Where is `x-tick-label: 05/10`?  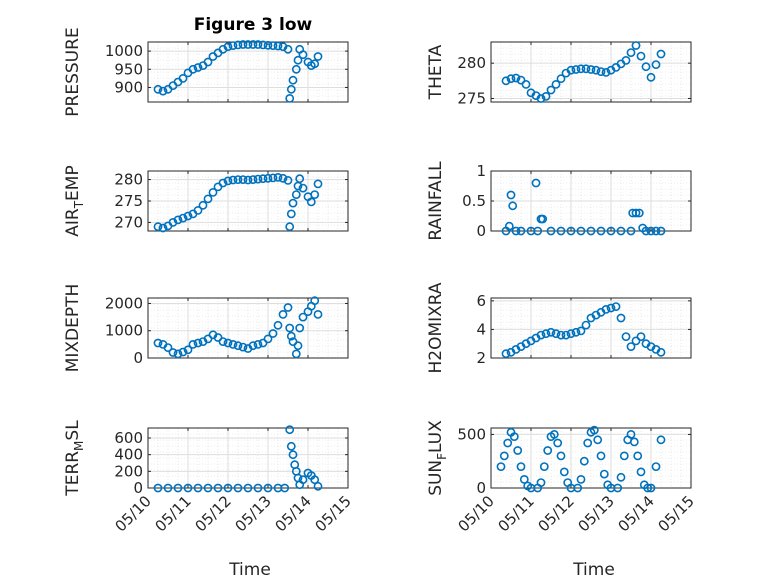
x-tick-label: 05/10 is located at coordinates (133, 513).